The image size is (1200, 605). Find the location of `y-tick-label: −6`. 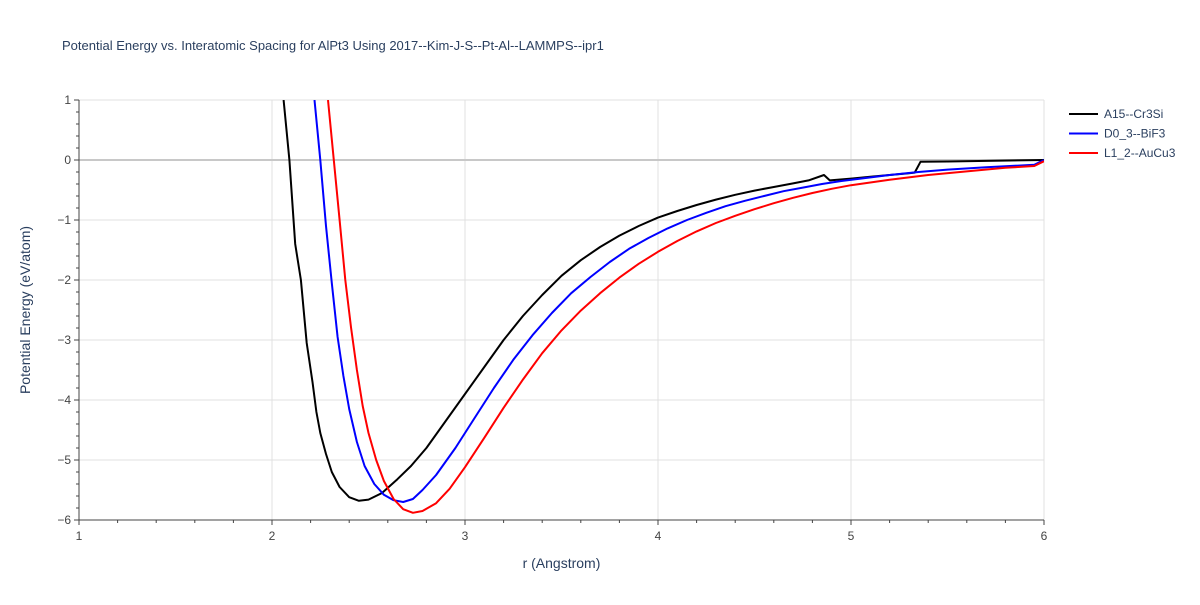

y-tick-label: −6 is located at coordinates (64, 520).